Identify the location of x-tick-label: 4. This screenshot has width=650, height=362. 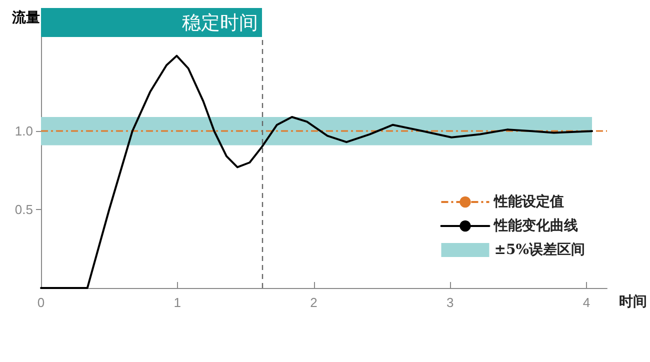
(586, 302).